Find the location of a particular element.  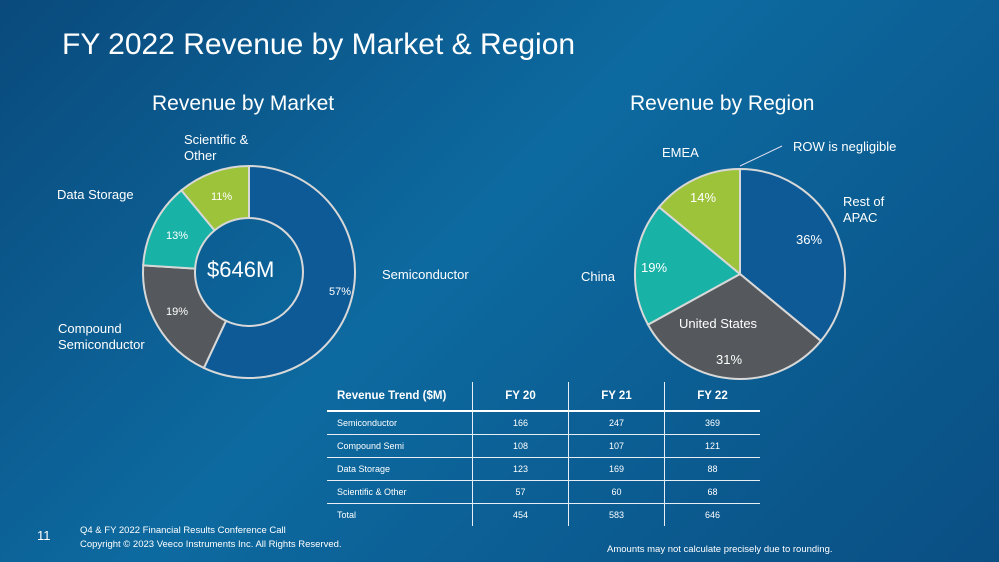

table-cell: 583 is located at coordinates (616, 514).